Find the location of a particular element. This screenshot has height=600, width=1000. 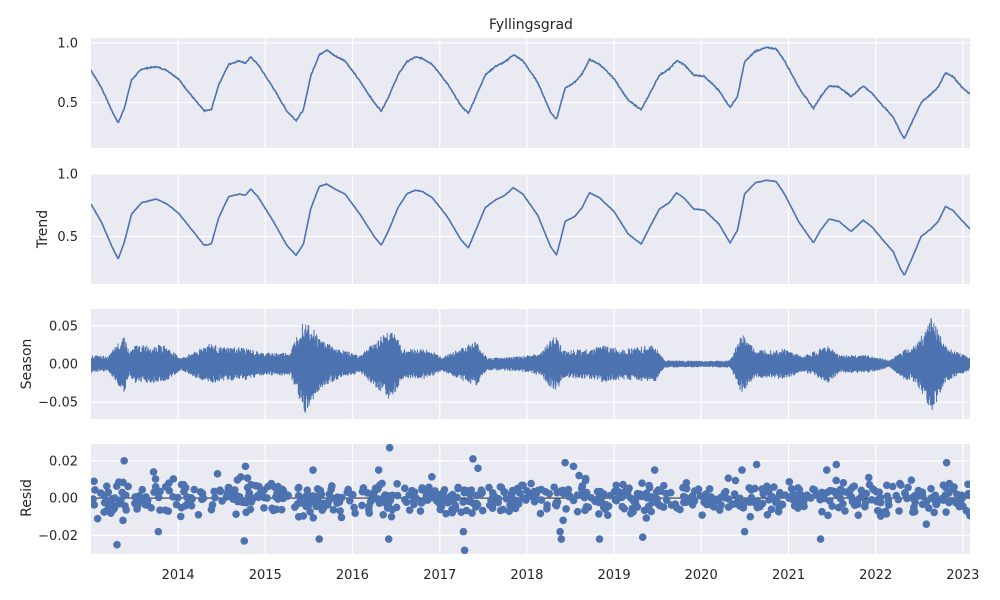

y-tick-label: 0.00 is located at coordinates (63, 499).